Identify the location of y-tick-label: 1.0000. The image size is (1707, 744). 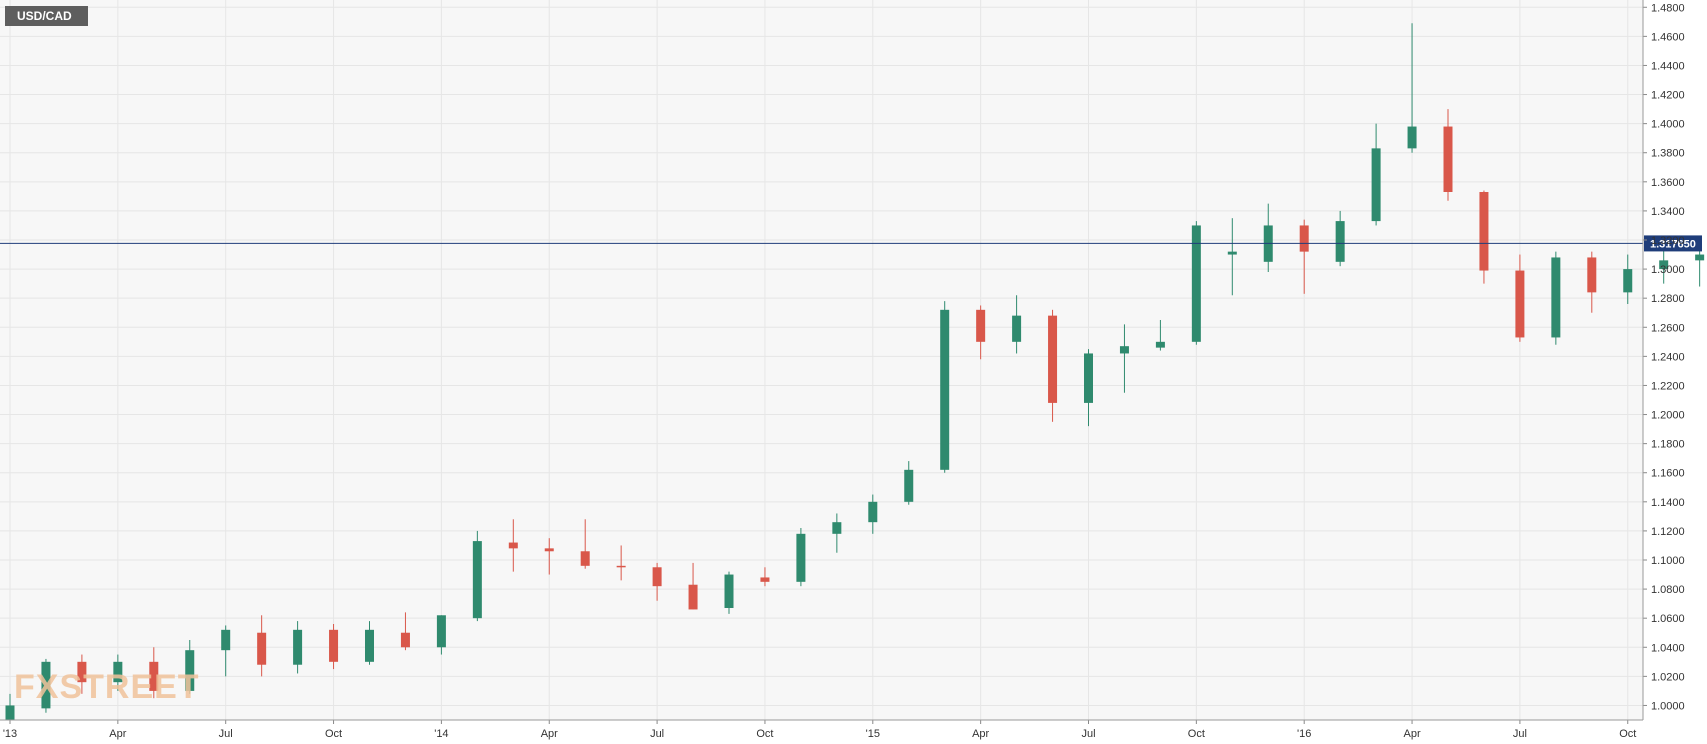
(1668, 706).